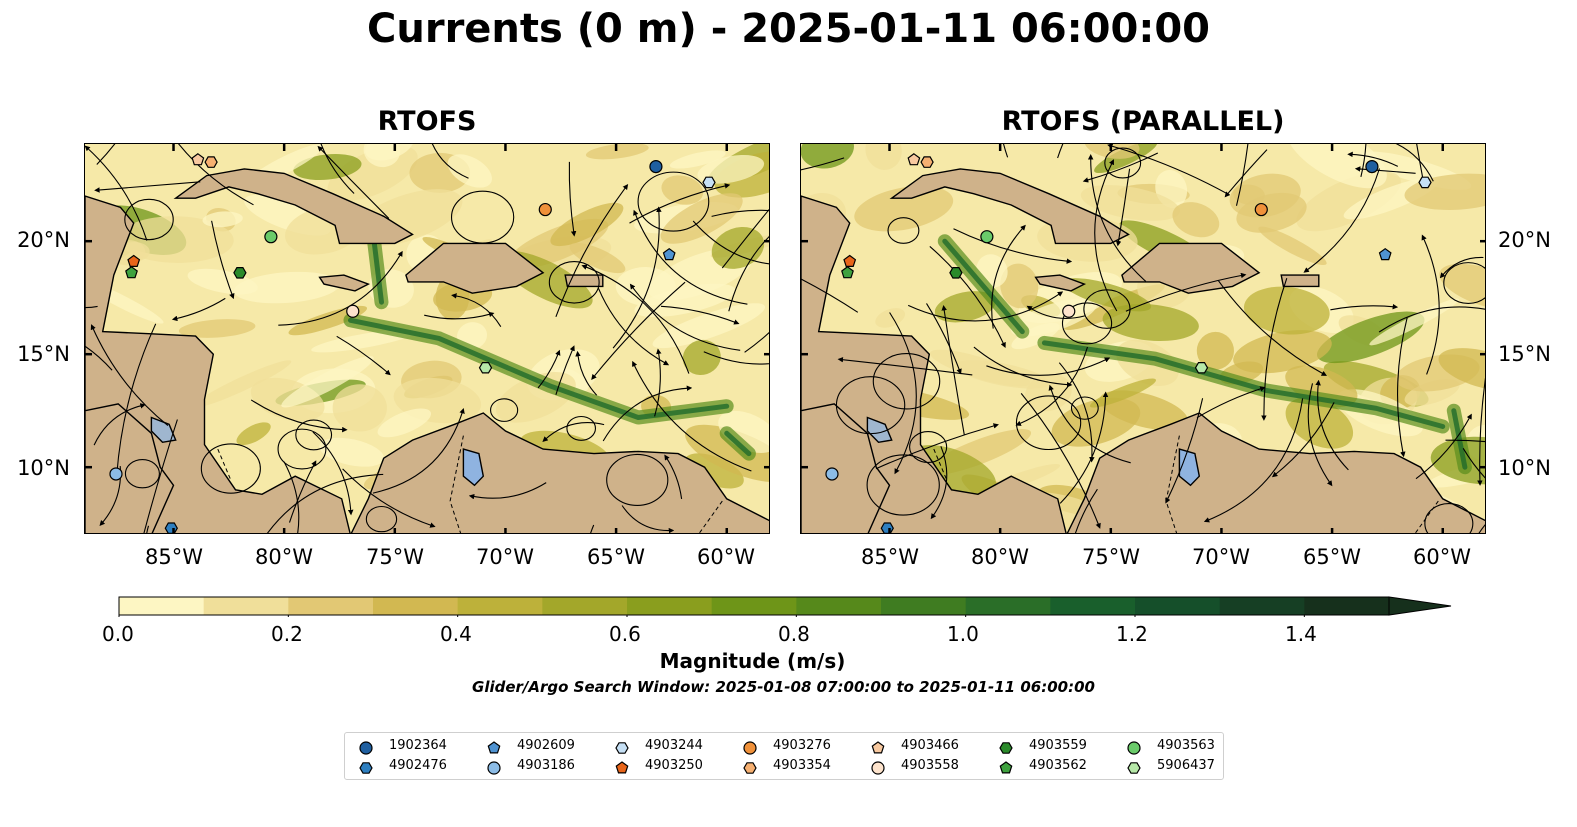 This screenshot has height=827, width=1577. What do you see at coordinates (118, 634) in the screenshot?
I see `colorbar-tick-label: 0.0` at bounding box center [118, 634].